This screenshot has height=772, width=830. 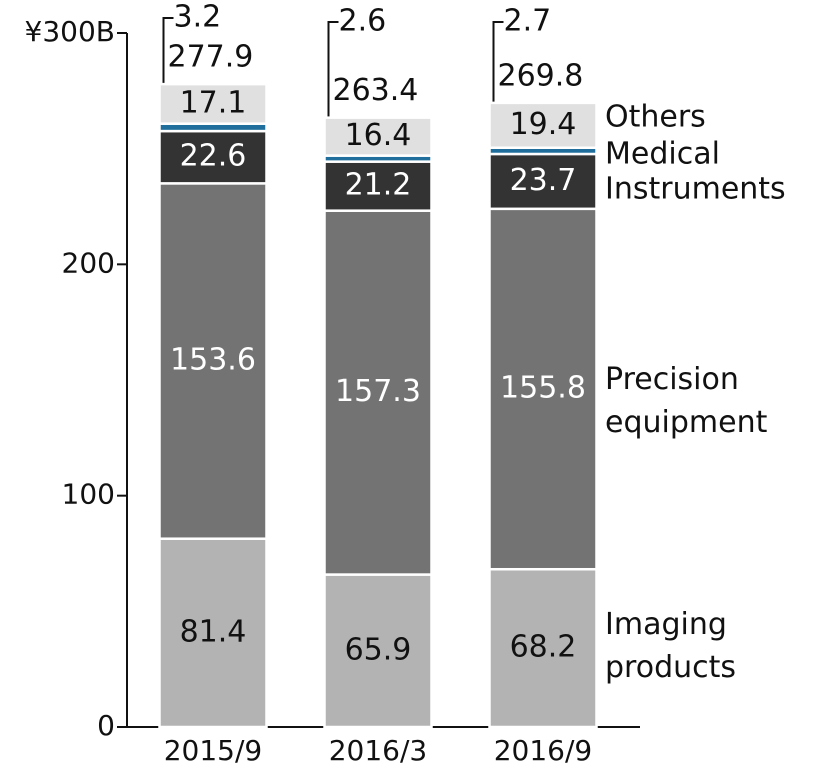 What do you see at coordinates (528, 21) in the screenshot?
I see `data-label: 2.7` at bounding box center [528, 21].